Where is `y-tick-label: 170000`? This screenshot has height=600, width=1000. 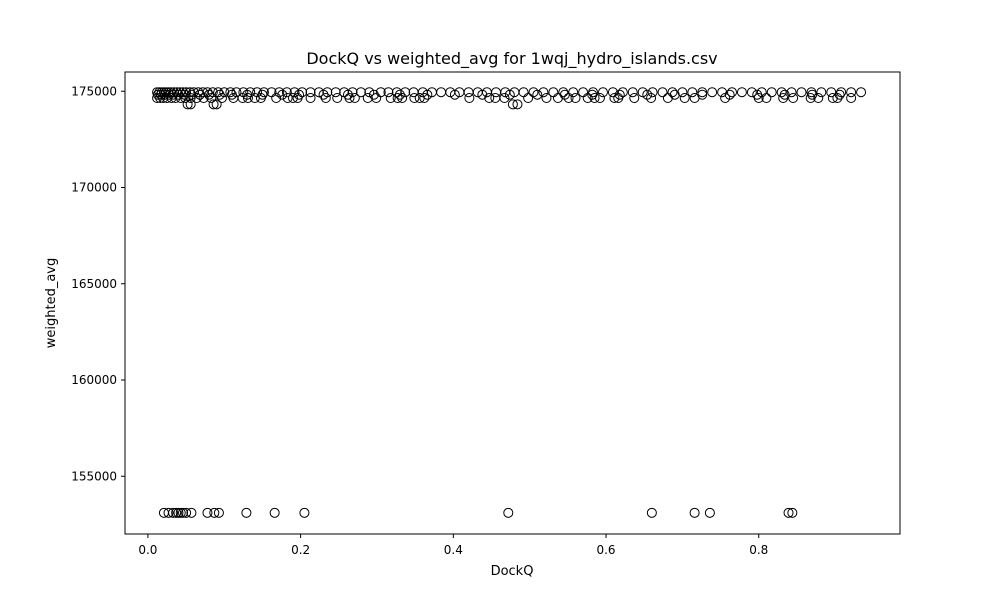 y-tick-label: 170000 is located at coordinates (94, 188).